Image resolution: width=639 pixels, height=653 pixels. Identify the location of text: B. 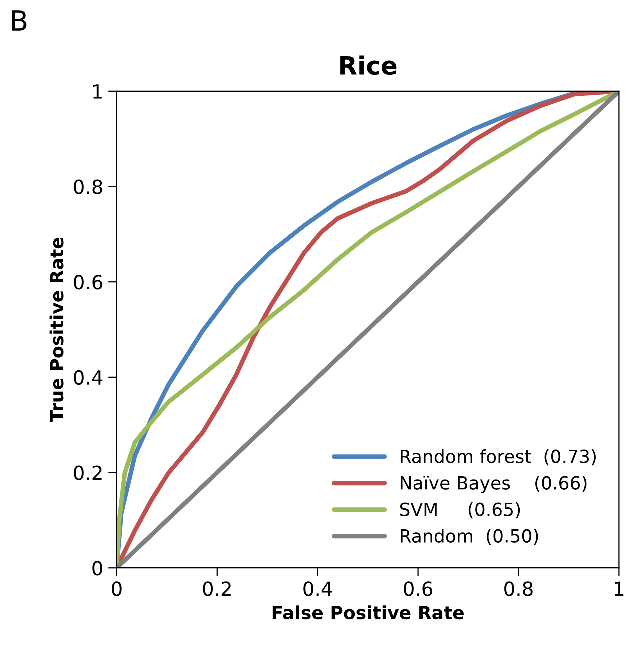
(19, 20).